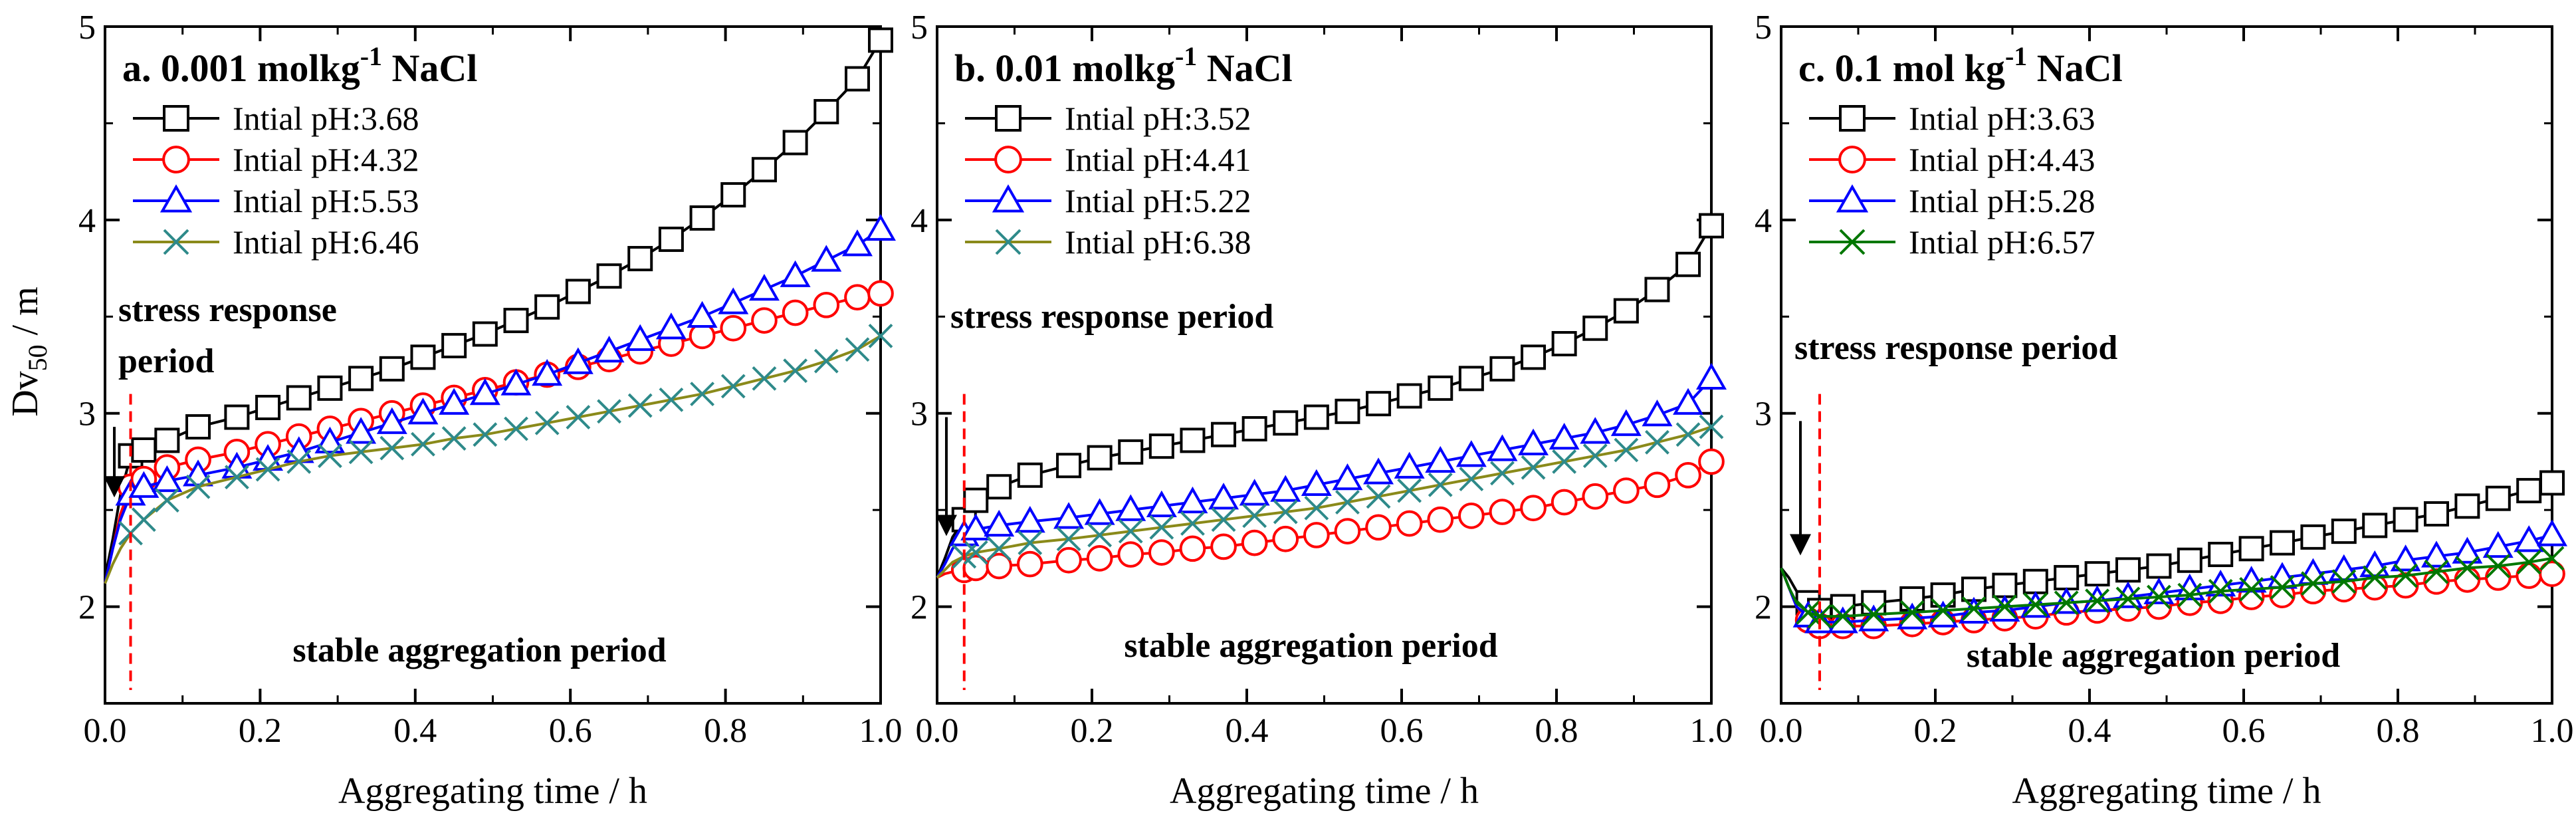 This screenshot has height=819, width=2576. What do you see at coordinates (2002, 118) in the screenshot?
I see `panel-c-legend-item-1-label: Intial pH:3.63` at bounding box center [2002, 118].